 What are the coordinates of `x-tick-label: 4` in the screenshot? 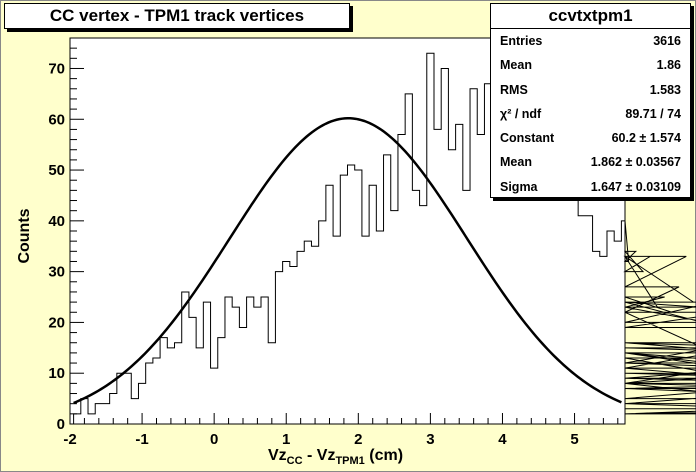 It's located at (502, 439).